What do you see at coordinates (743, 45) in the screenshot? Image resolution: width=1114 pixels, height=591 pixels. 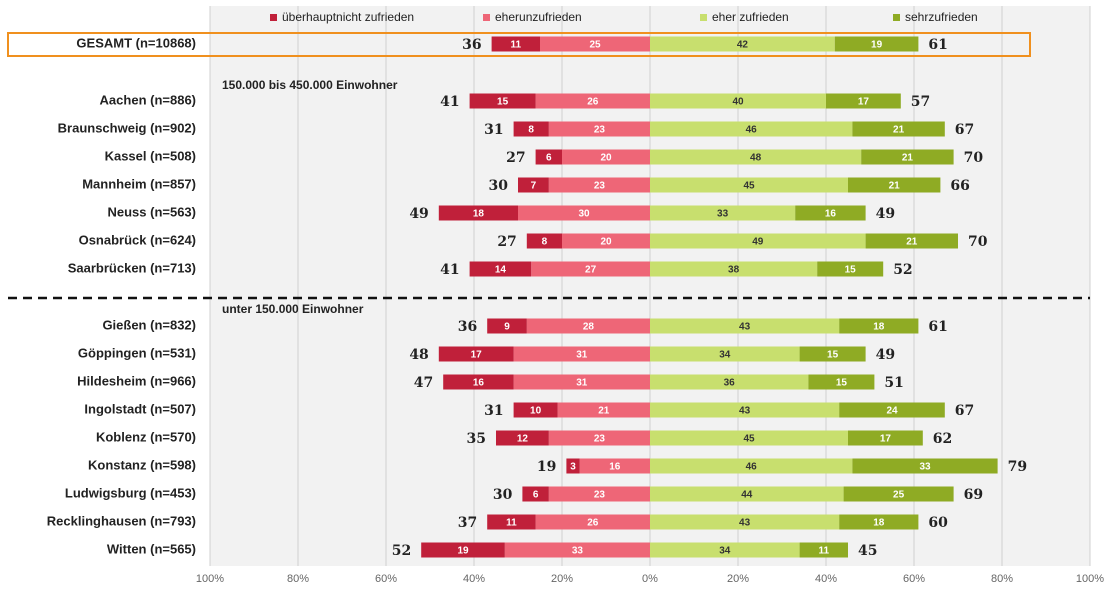 I see `segment-label: 42` at bounding box center [743, 45].